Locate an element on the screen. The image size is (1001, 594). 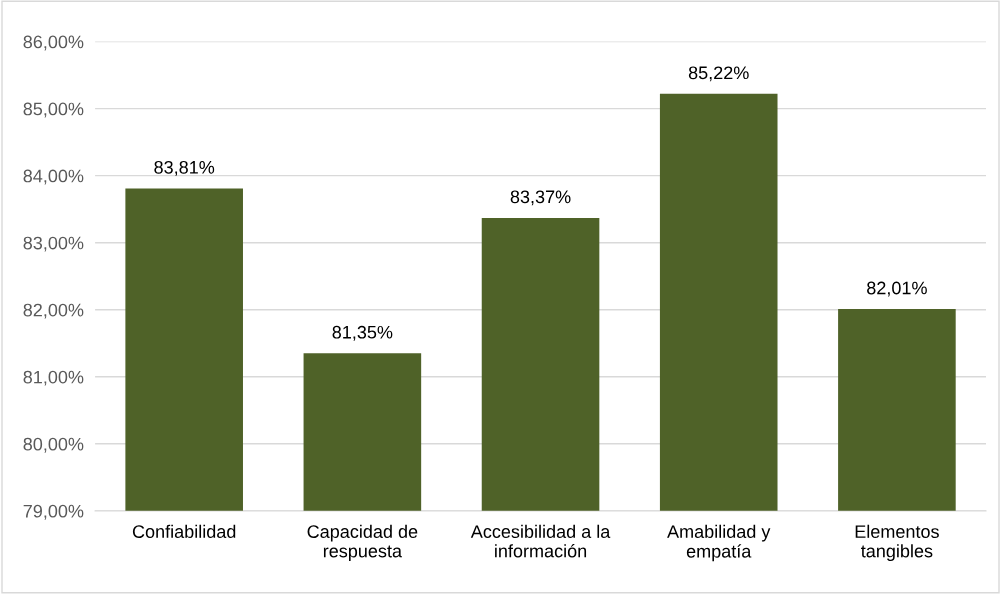
data-label: 83,37% is located at coordinates (540, 198).